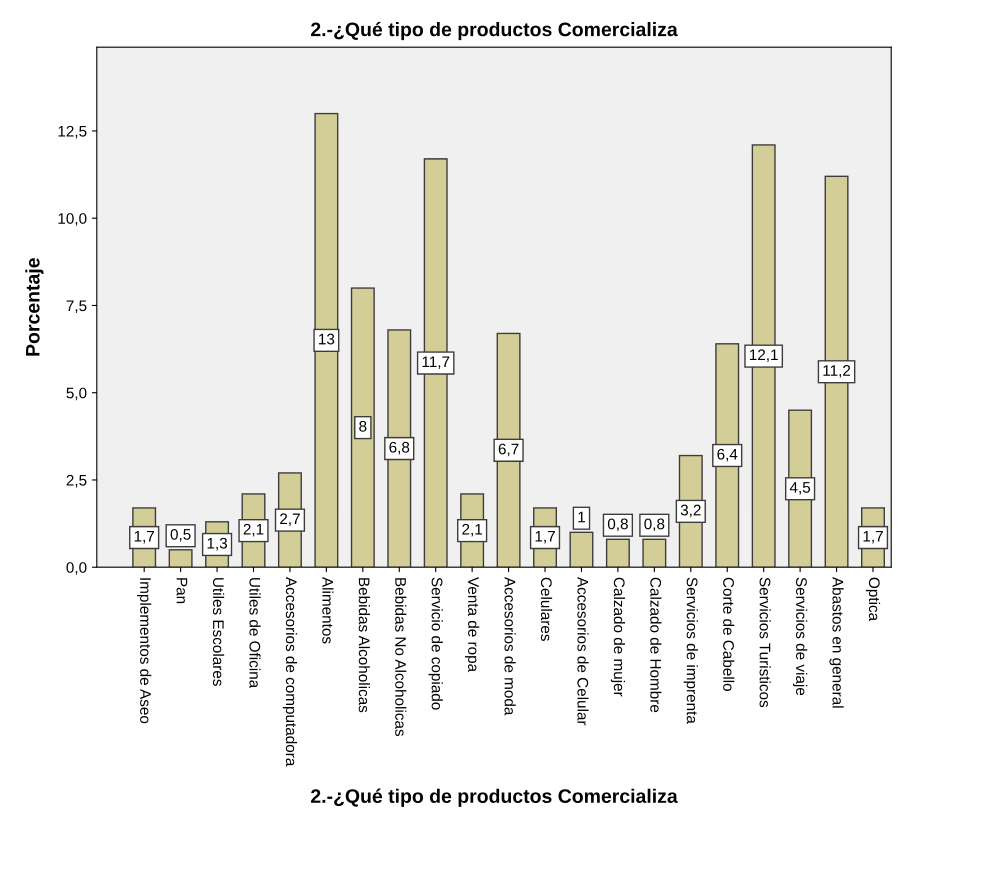 This screenshot has height=874, width=998. What do you see at coordinates (836, 371) in the screenshot?
I see `data-label: 11,2` at bounding box center [836, 371].